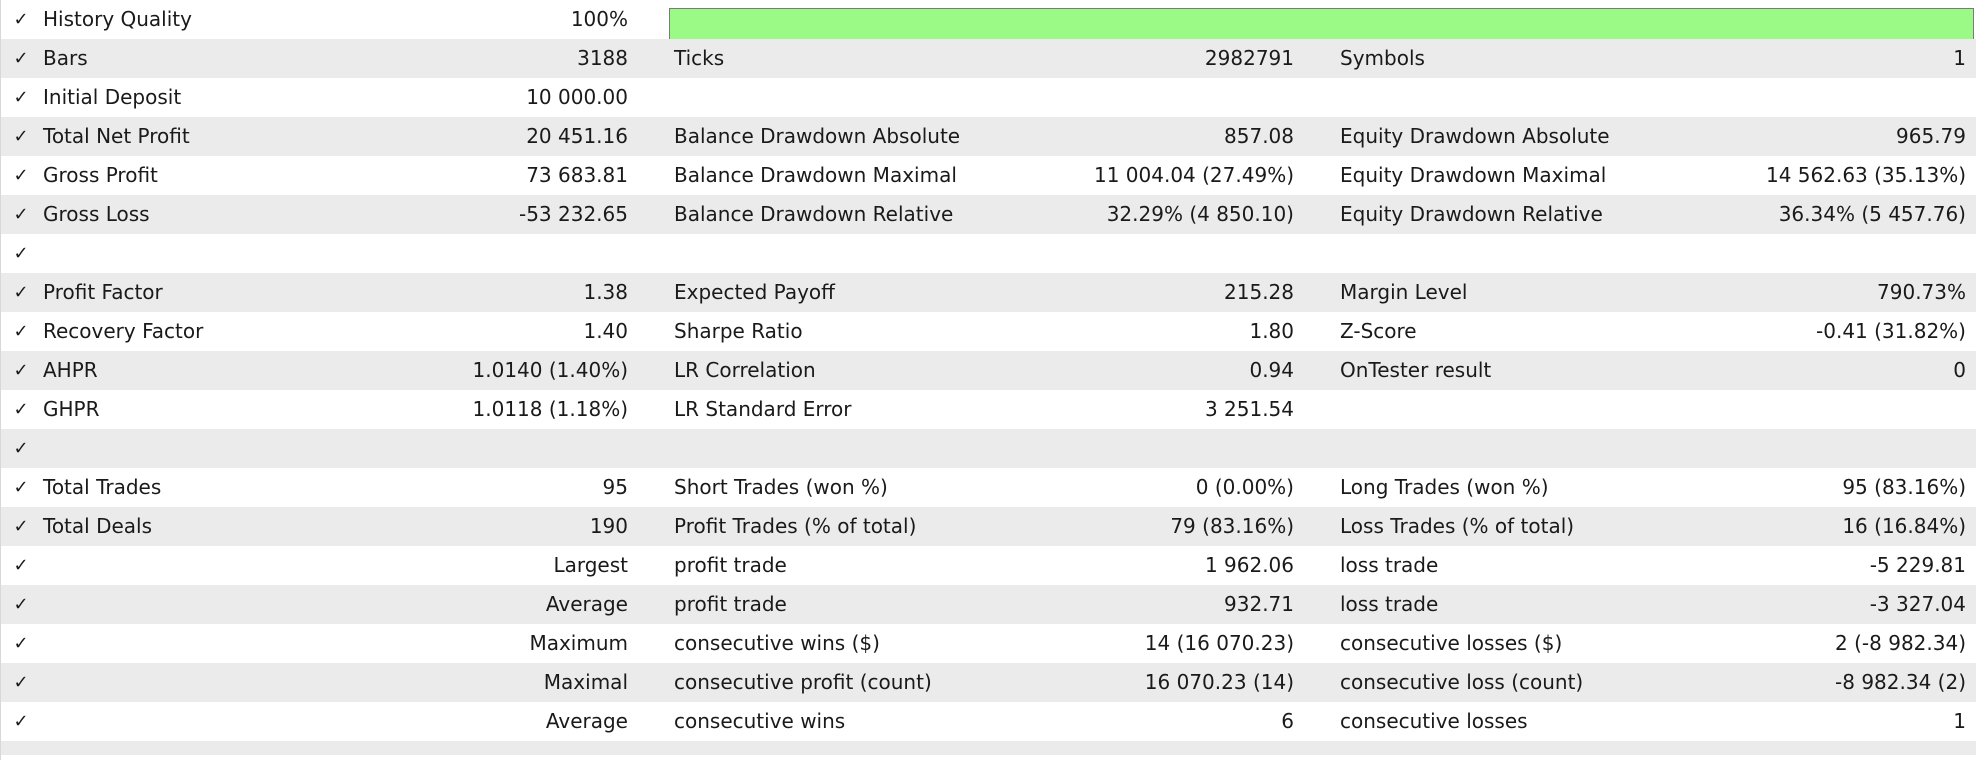  Describe the element at coordinates (602, 58) in the screenshot. I see `value-col1: 3188` at that location.